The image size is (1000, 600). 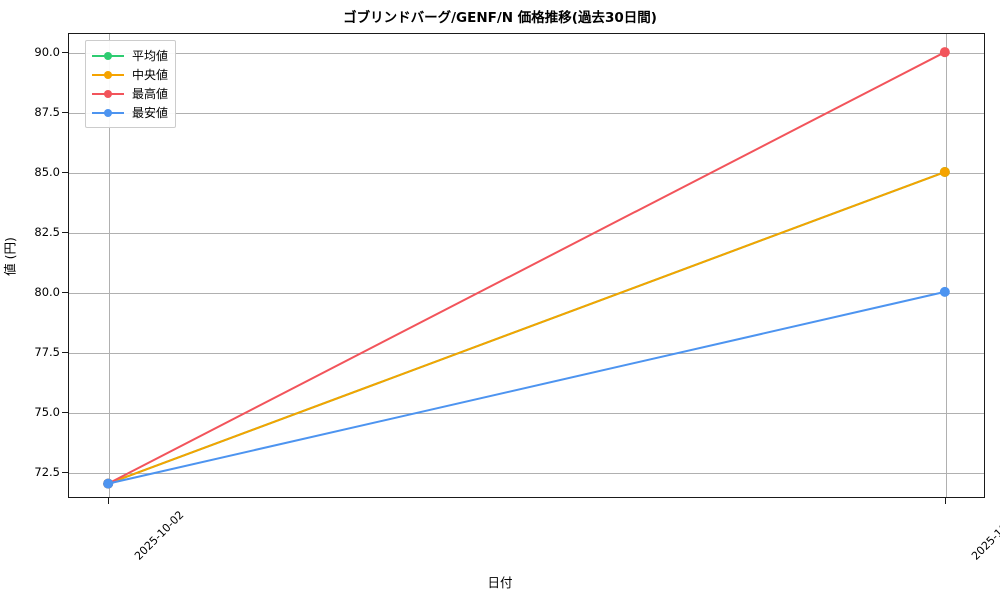 I want to click on legend-item-中央値: 中央値, so click(x=130, y=74).